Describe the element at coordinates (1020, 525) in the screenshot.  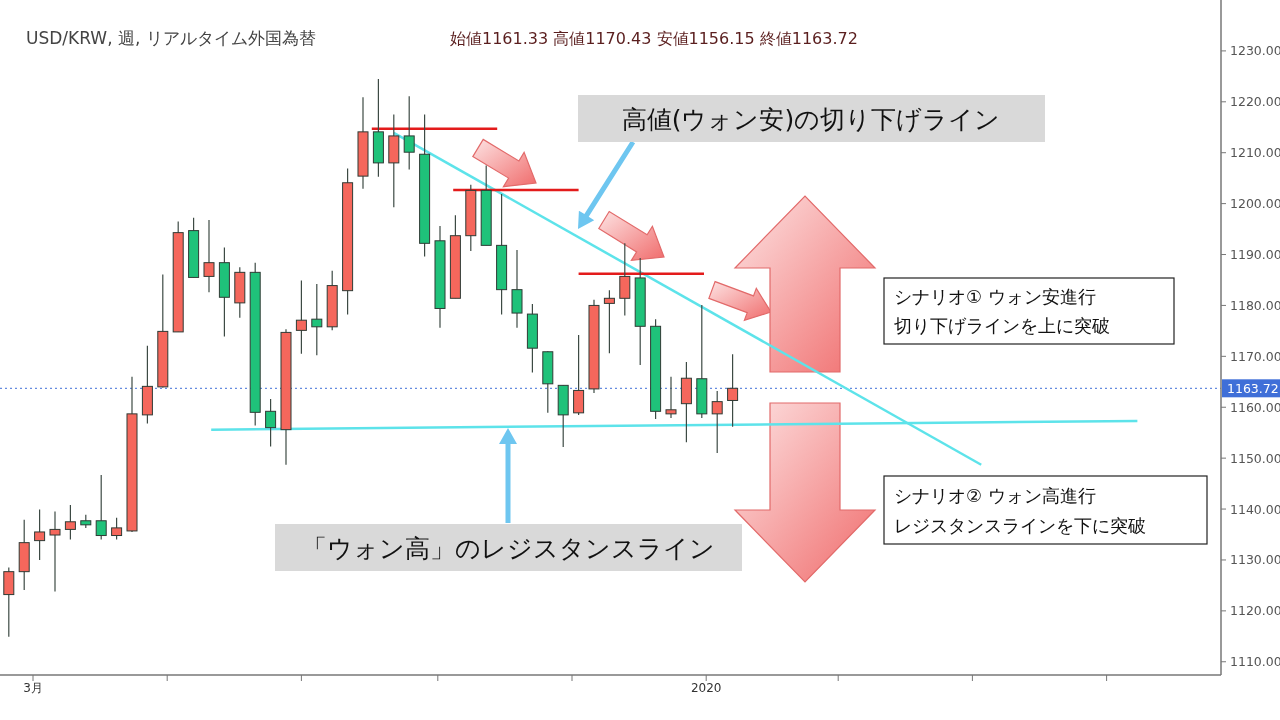
I see `annotation: レジスタンスラインを下に突破` at that location.